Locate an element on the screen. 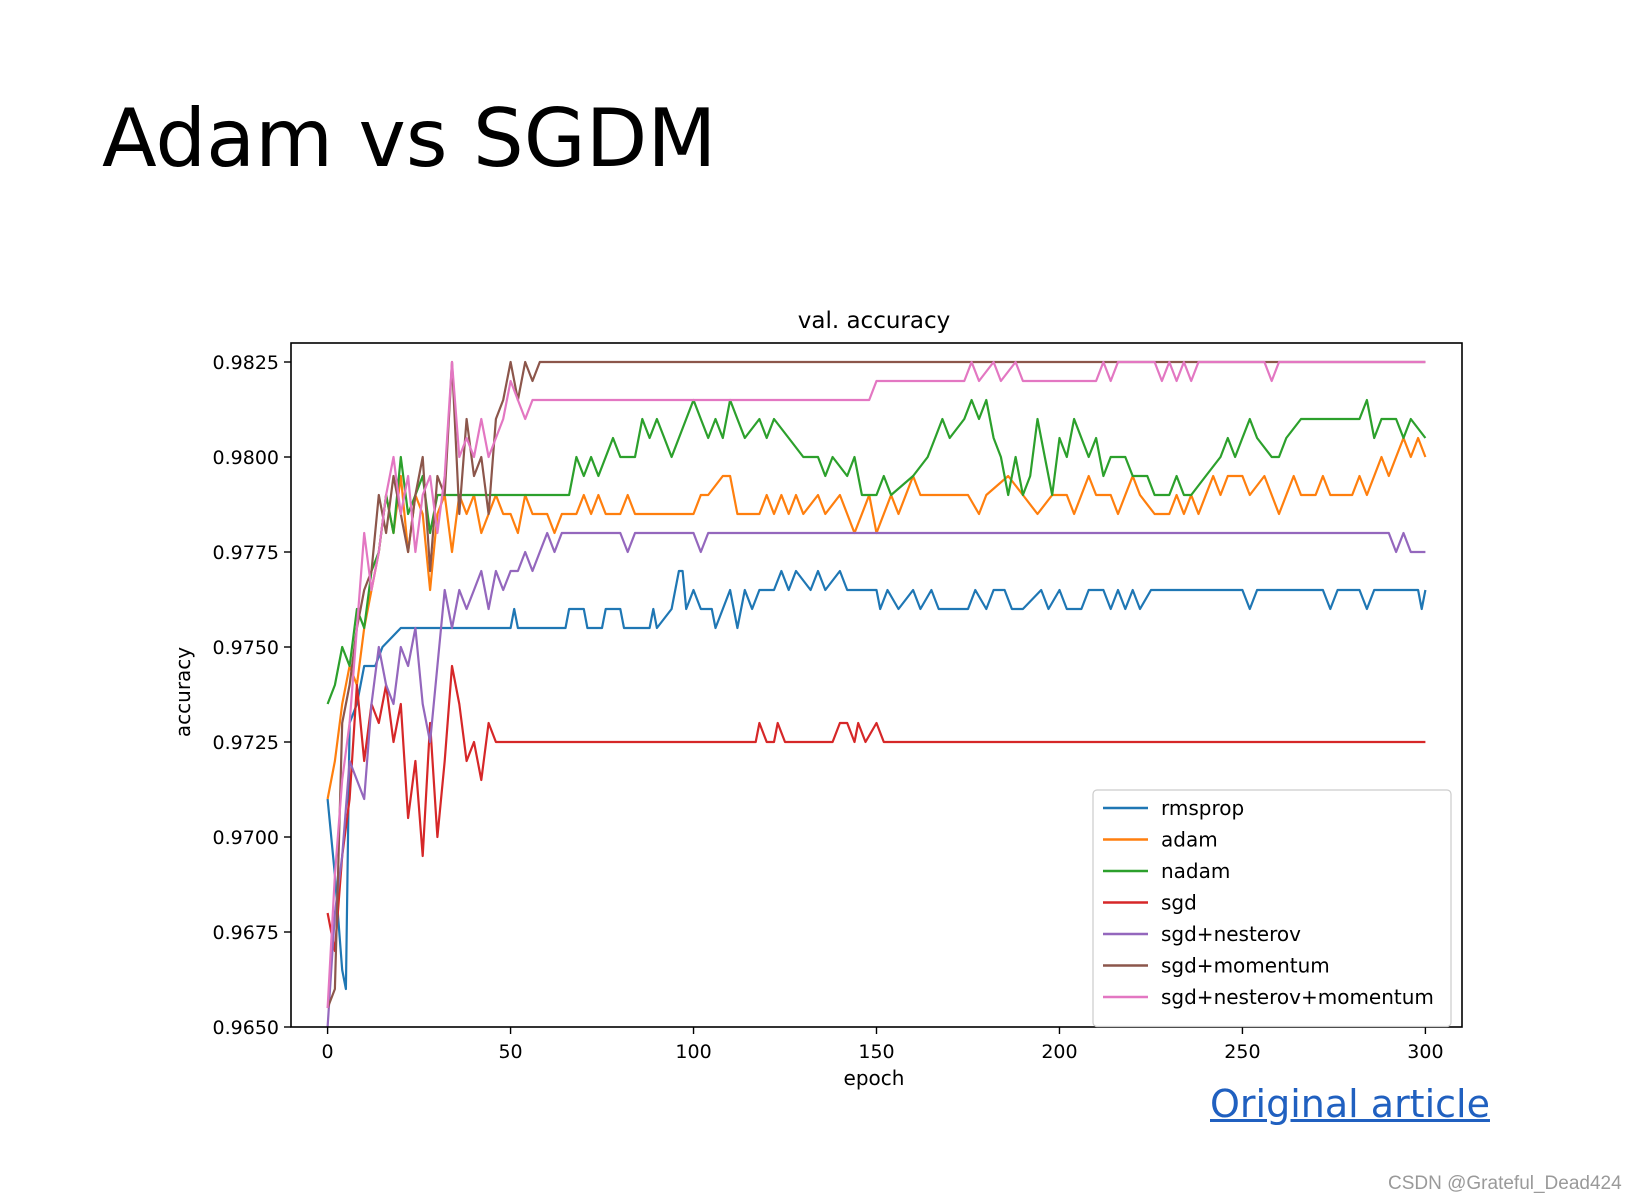 Image resolution: width=1634 pixels, height=1200 pixels. x-tick-label: 300 is located at coordinates (1425, 1052).